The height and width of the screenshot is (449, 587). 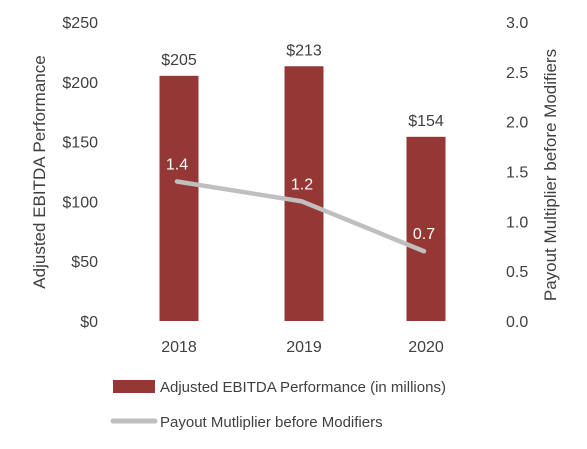 I want to click on category-label: 2018, so click(x=179, y=347).